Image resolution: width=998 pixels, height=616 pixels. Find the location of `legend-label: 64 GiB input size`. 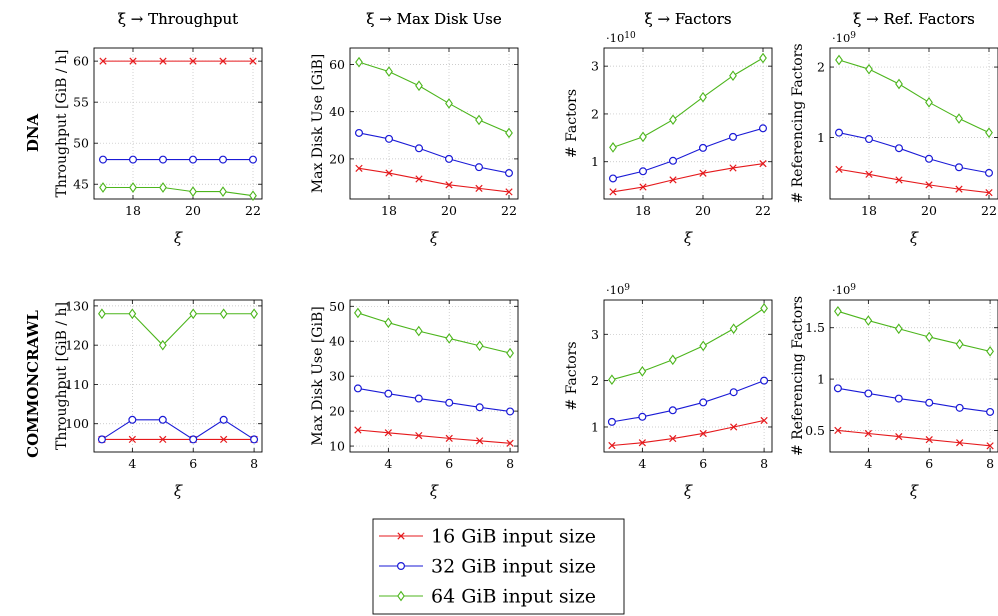

legend-label: 64 GiB input size is located at coordinates (513, 597).